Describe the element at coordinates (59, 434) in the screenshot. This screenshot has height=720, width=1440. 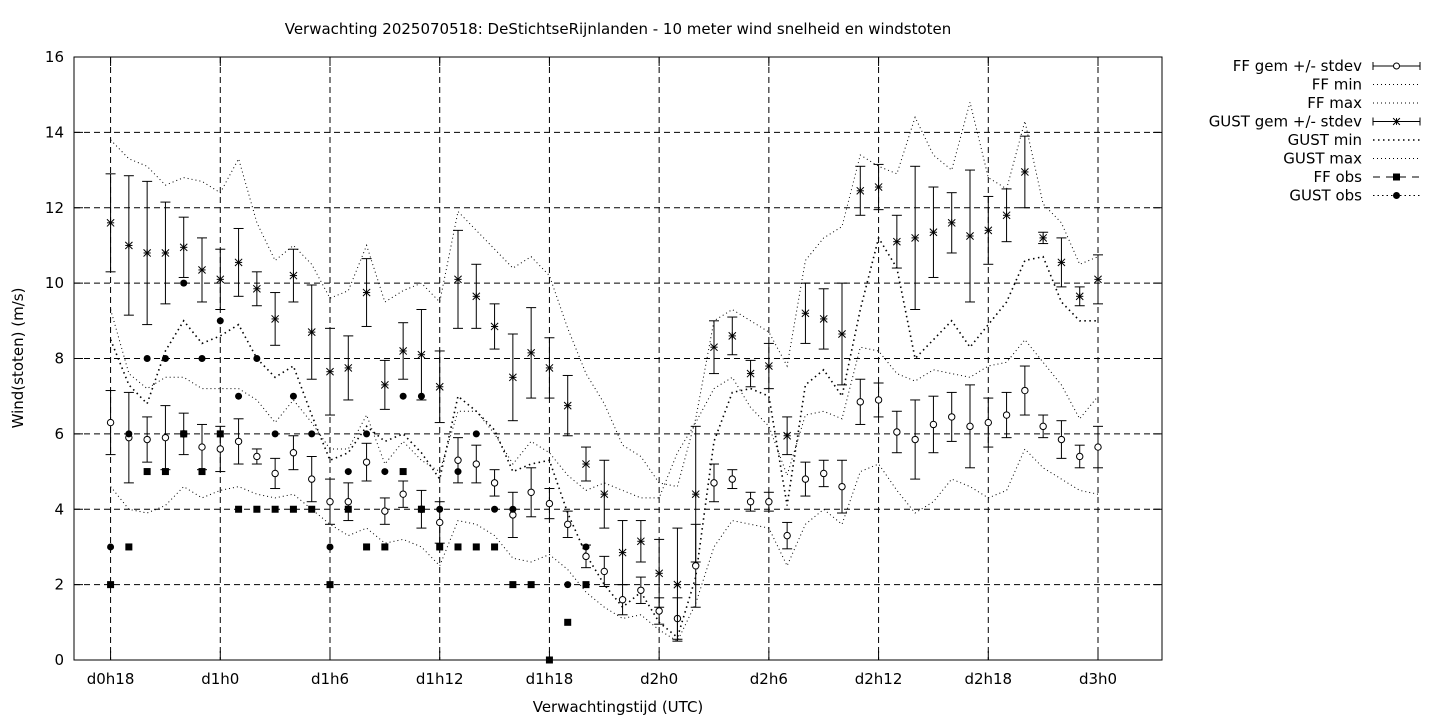
I see `y-tick-label: 6` at that location.